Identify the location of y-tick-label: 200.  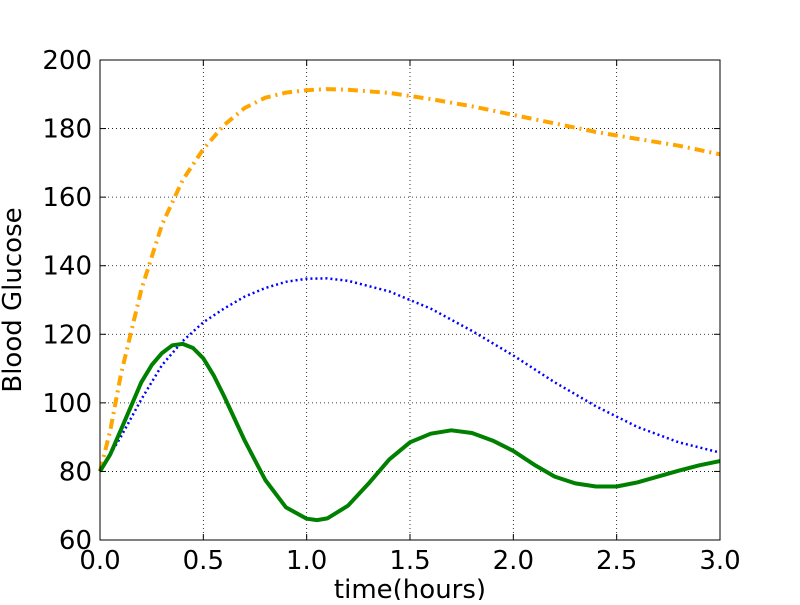
(67, 61).